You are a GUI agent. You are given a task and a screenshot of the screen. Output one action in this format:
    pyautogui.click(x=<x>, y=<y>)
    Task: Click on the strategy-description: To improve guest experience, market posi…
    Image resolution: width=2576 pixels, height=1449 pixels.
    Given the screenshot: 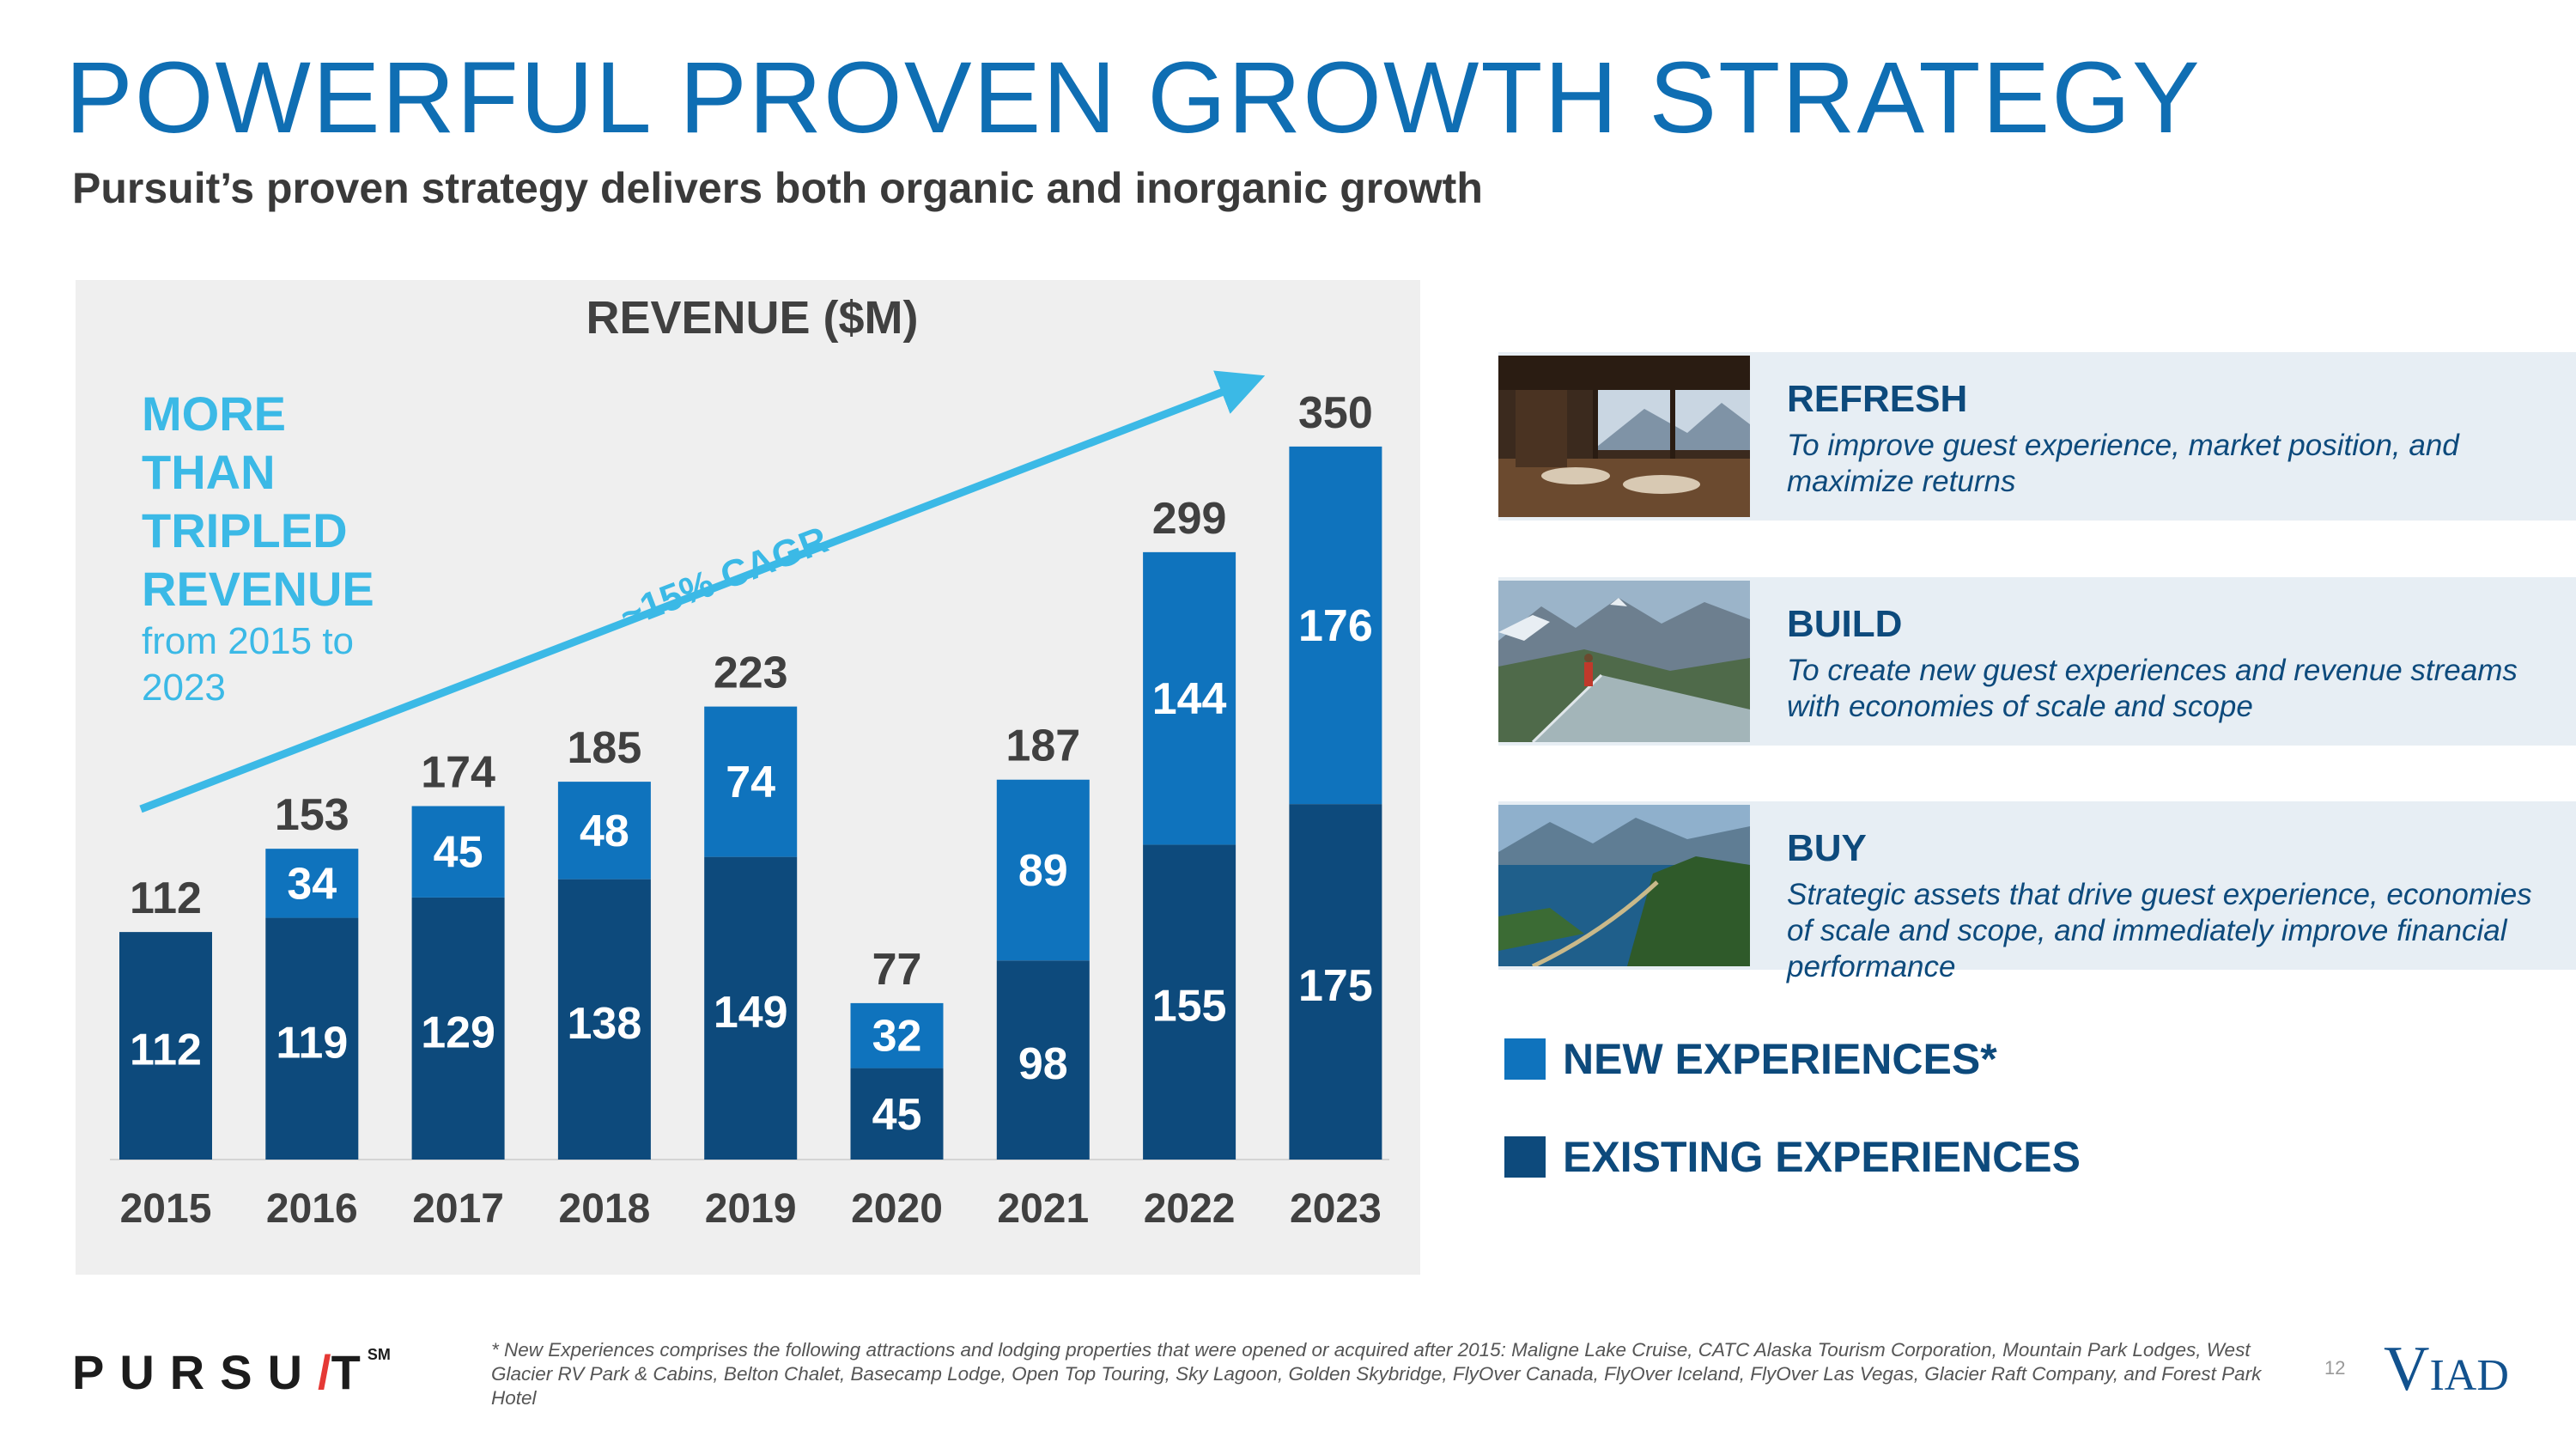 What is the action you would take?
    pyautogui.click(x=2123, y=463)
    